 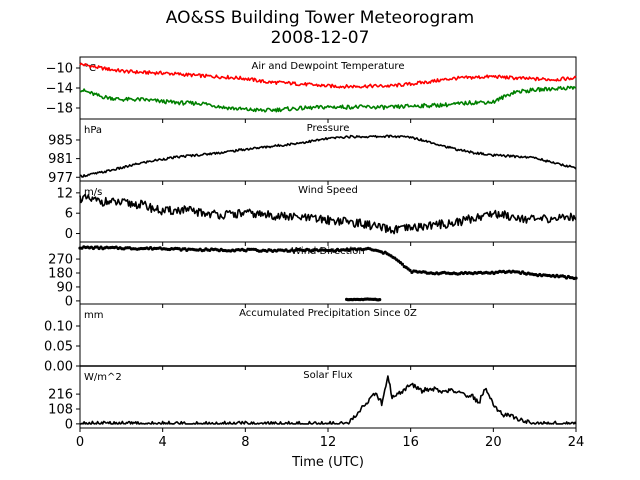 I want to click on y-tick-label: 12, so click(x=64, y=193).